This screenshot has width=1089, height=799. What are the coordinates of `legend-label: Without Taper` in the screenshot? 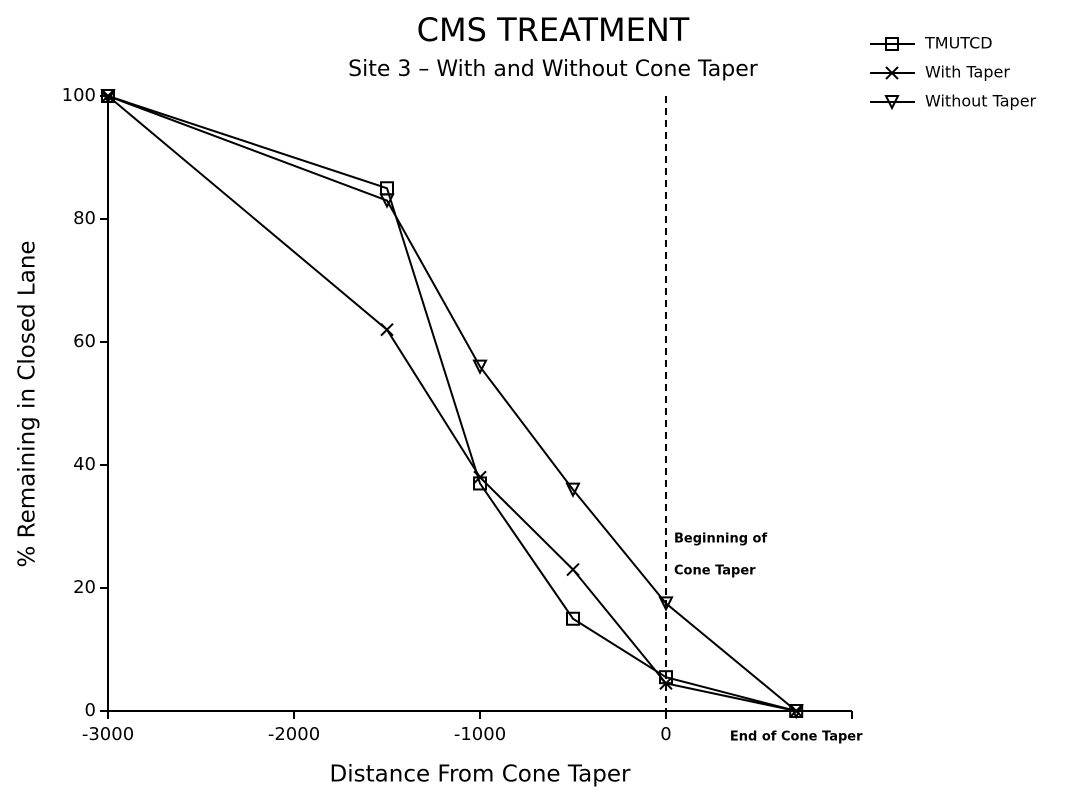 It's located at (981, 101).